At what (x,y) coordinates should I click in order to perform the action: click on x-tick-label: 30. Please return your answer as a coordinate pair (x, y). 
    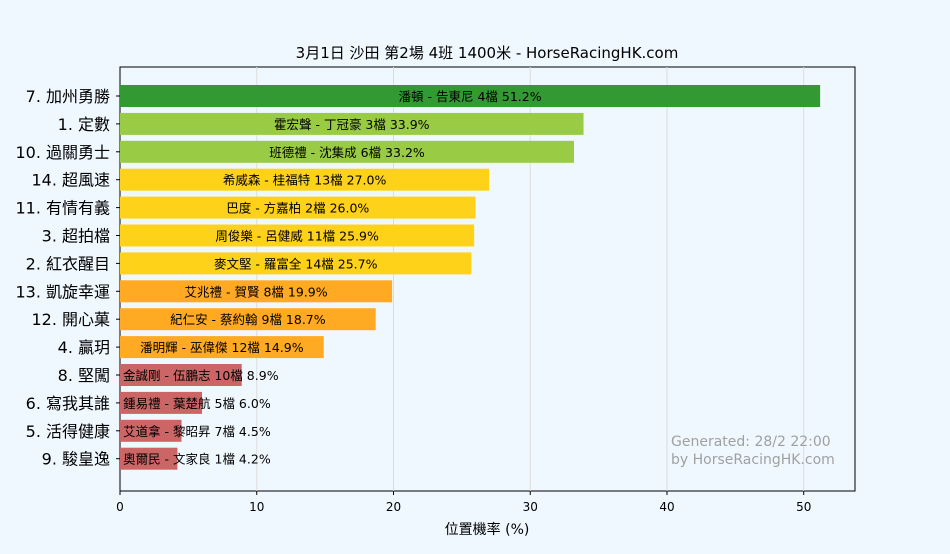
    Looking at the image, I should click on (530, 507).